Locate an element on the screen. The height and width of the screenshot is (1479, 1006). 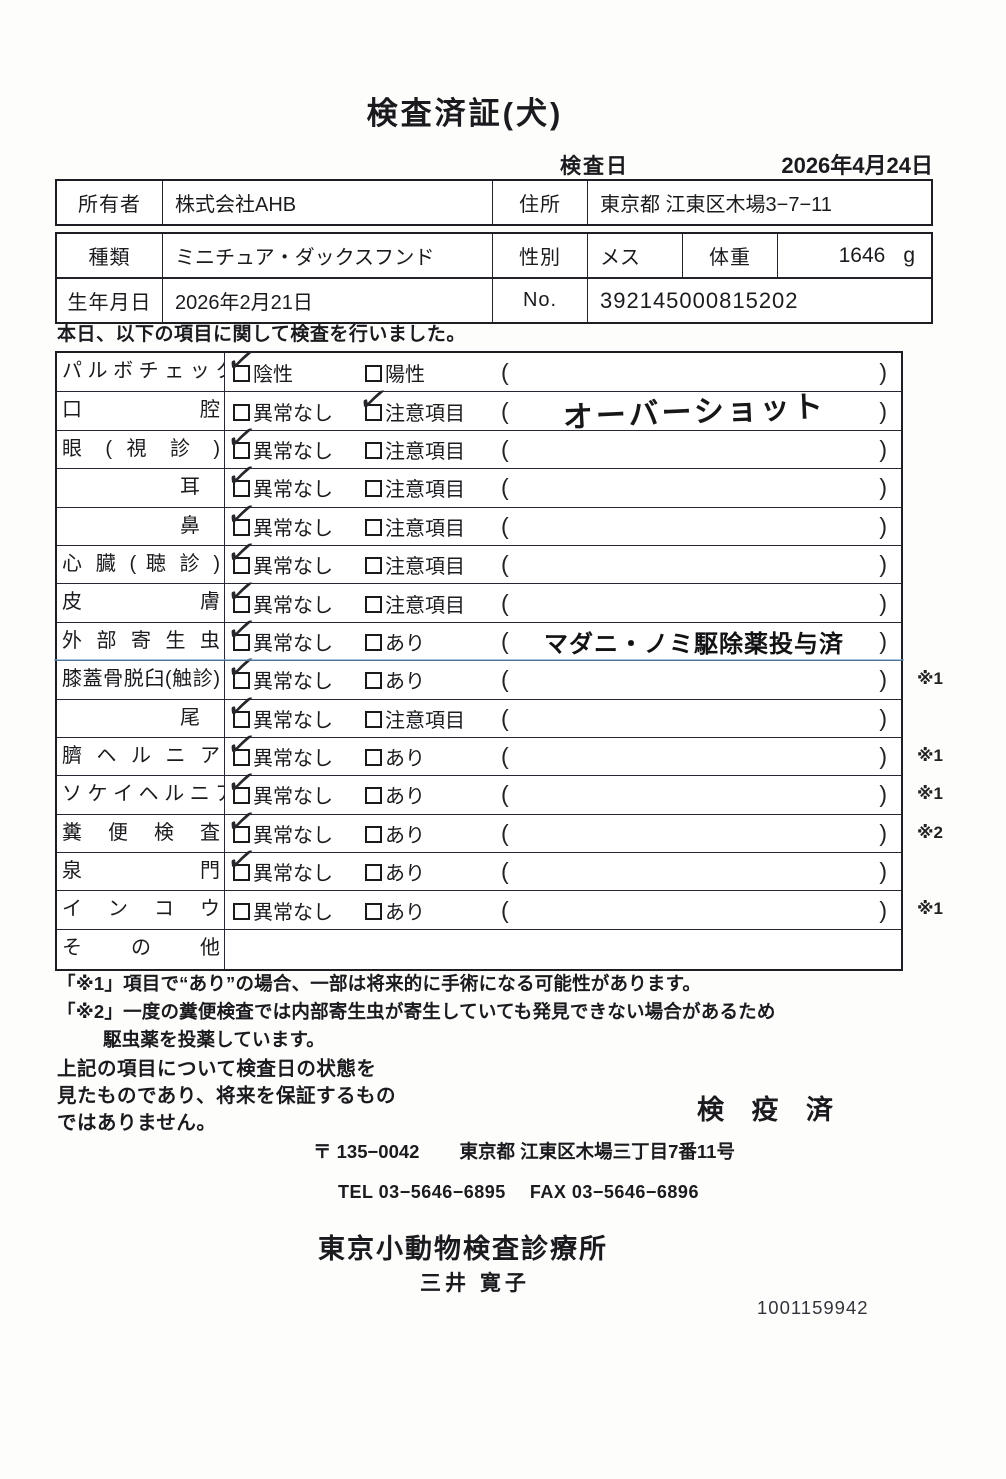
table-row-eyes: 眼 ( 視 診 ) ✓異常なし ✓注意項目 () is located at coordinates (479, 443).